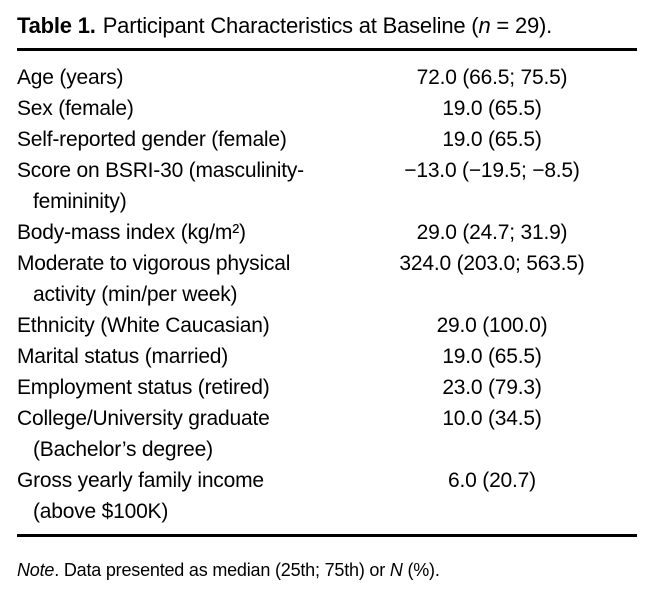  I want to click on bottom-rule, so click(327, 535).